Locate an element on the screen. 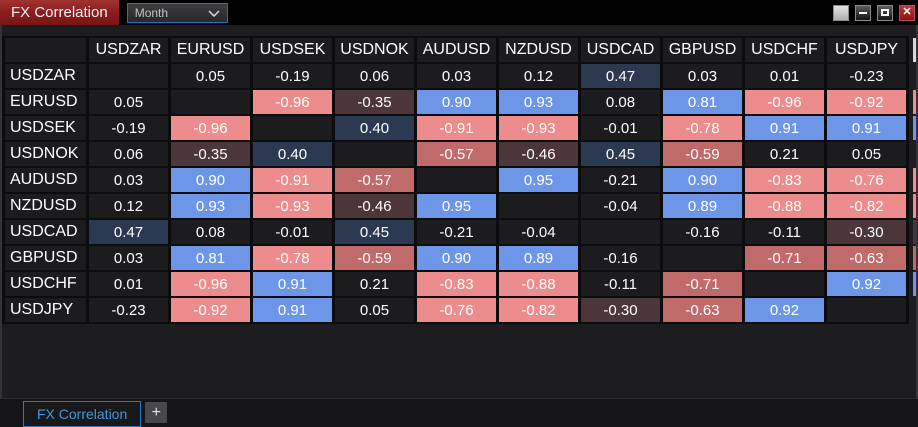 The height and width of the screenshot is (427, 918). matrix-cell-usdchf-eurusd: -0.96 is located at coordinates (210, 284).